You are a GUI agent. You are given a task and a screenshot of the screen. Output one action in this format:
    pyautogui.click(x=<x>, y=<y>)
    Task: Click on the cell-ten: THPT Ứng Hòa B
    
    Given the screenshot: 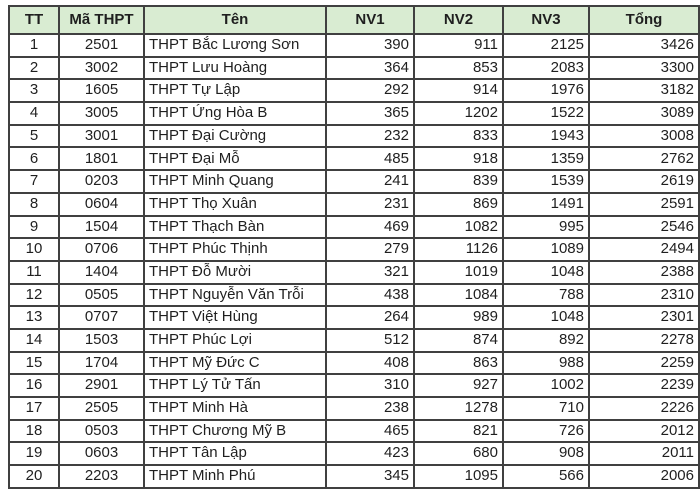 What is the action you would take?
    pyautogui.click(x=235, y=113)
    